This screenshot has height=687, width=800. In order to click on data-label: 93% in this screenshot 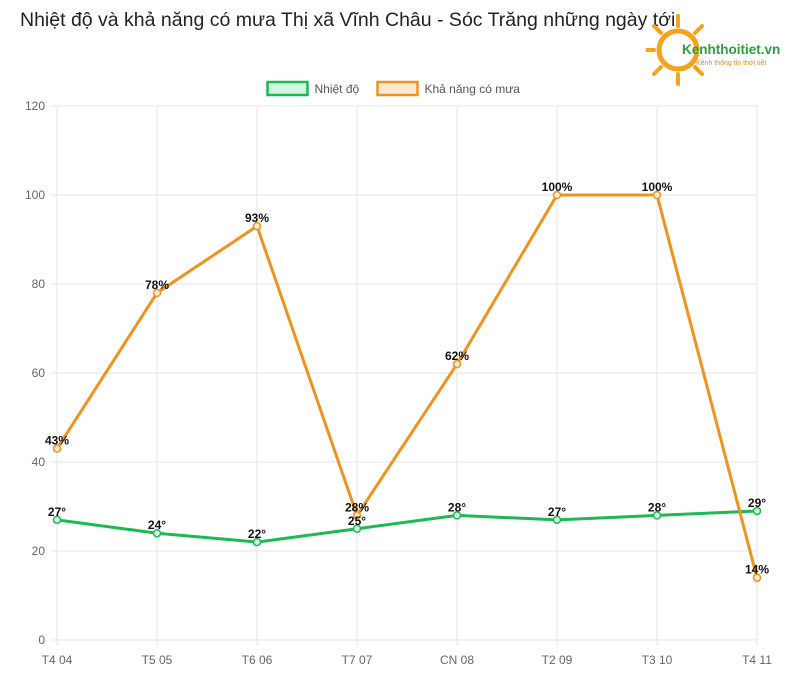, I will do `click(257, 218)`.